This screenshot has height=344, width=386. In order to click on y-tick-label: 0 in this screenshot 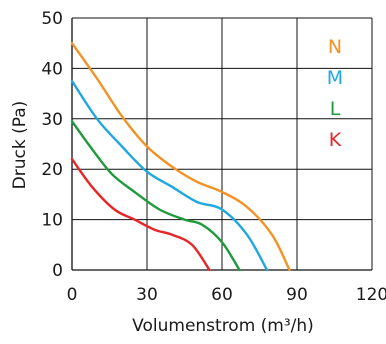, I will do `click(57, 271)`.